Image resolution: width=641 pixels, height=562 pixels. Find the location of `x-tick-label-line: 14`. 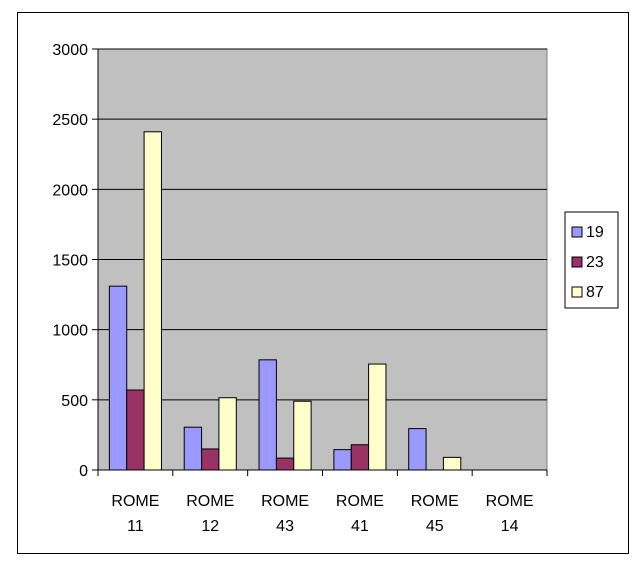

x-tick-label-line: 14 is located at coordinates (510, 526).